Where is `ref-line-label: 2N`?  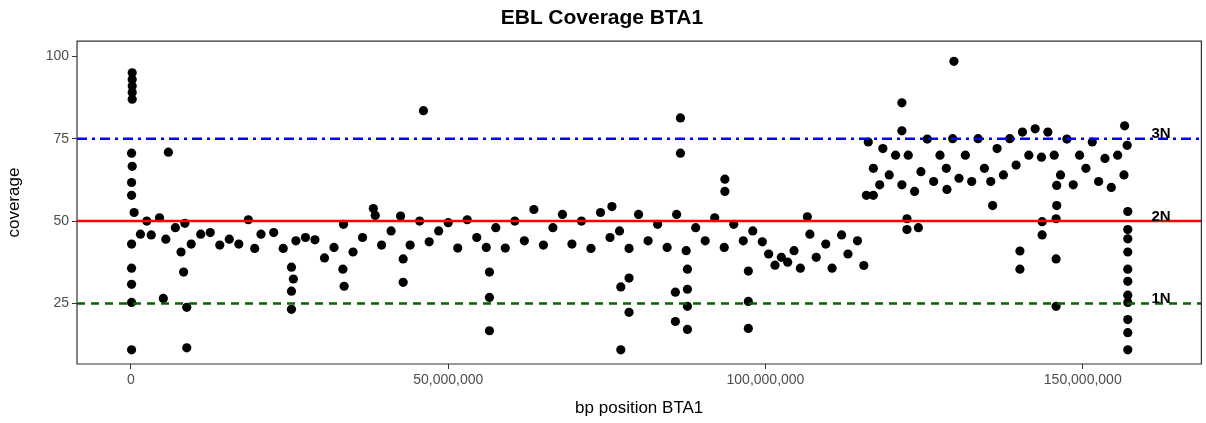
ref-line-label: 2N is located at coordinates (1161, 215).